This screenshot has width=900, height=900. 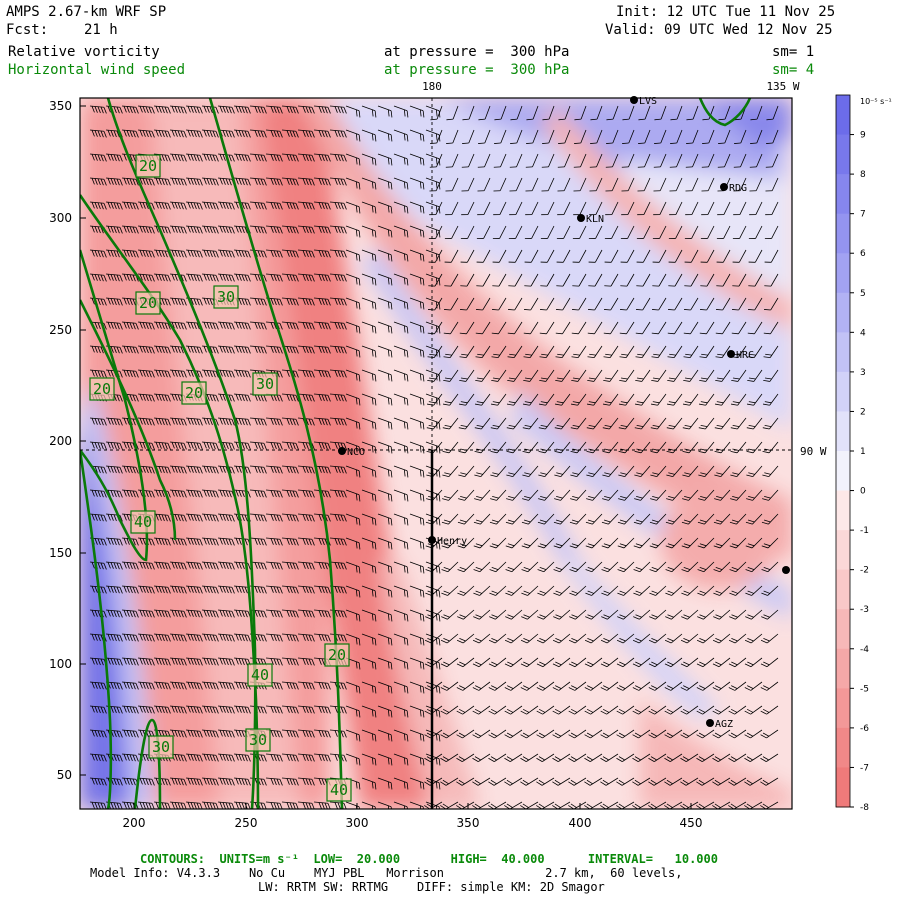 What do you see at coordinates (863, 412) in the screenshot?
I see `colorbar-label: 2` at bounding box center [863, 412].